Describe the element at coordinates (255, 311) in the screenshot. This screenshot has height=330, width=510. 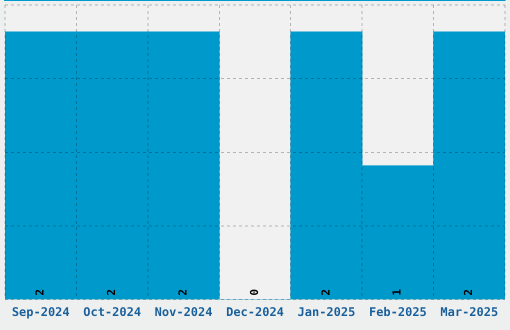
I see `x-tick-label: Dec-2024` at that location.